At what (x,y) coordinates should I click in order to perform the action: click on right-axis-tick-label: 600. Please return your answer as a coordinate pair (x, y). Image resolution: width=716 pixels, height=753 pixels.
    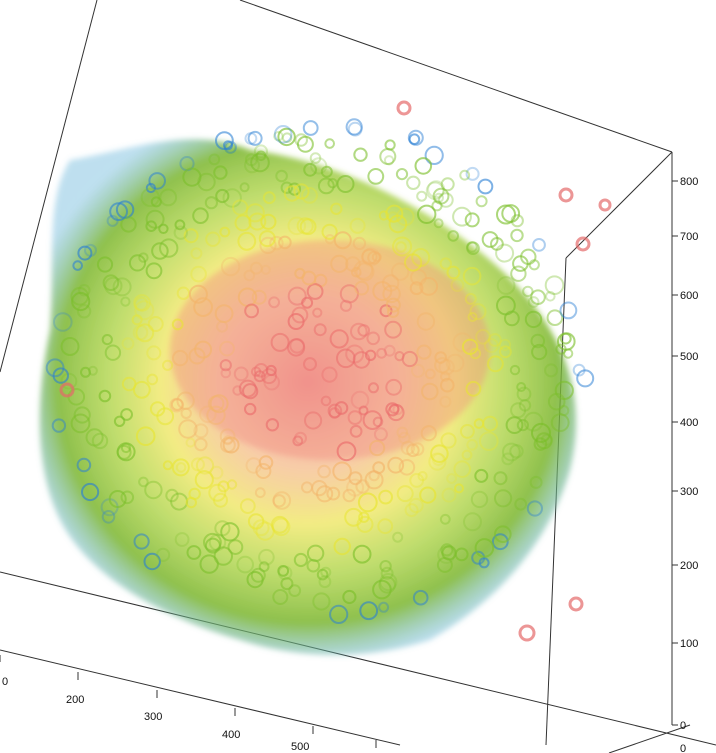
    Looking at the image, I should click on (689, 296).